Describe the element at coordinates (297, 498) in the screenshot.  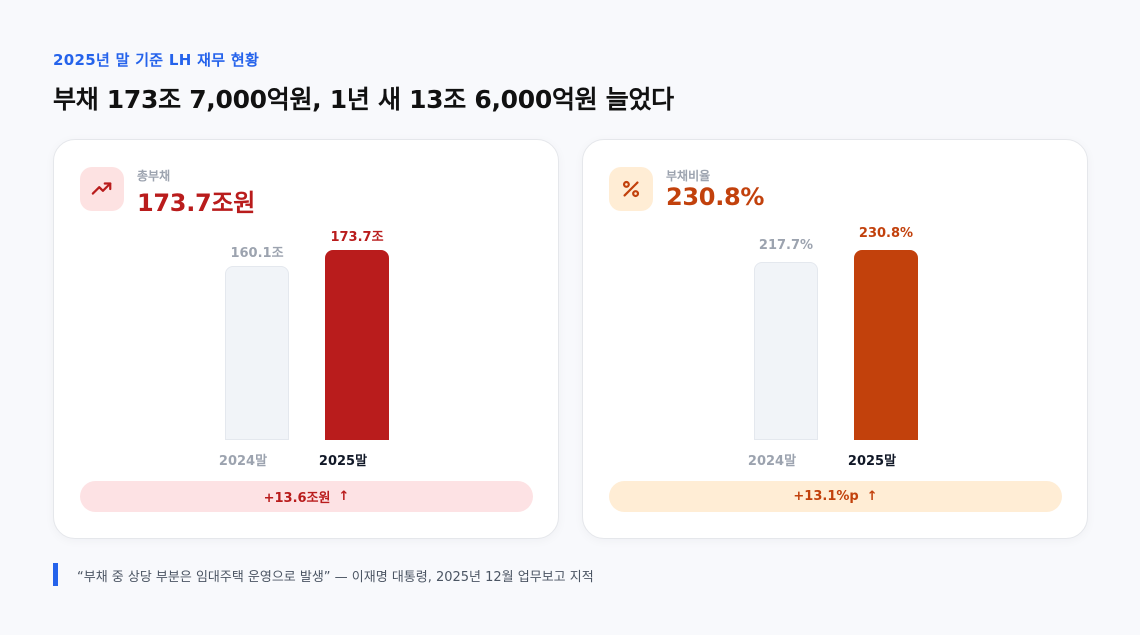
I see `change-value: +13.6조원` at that location.